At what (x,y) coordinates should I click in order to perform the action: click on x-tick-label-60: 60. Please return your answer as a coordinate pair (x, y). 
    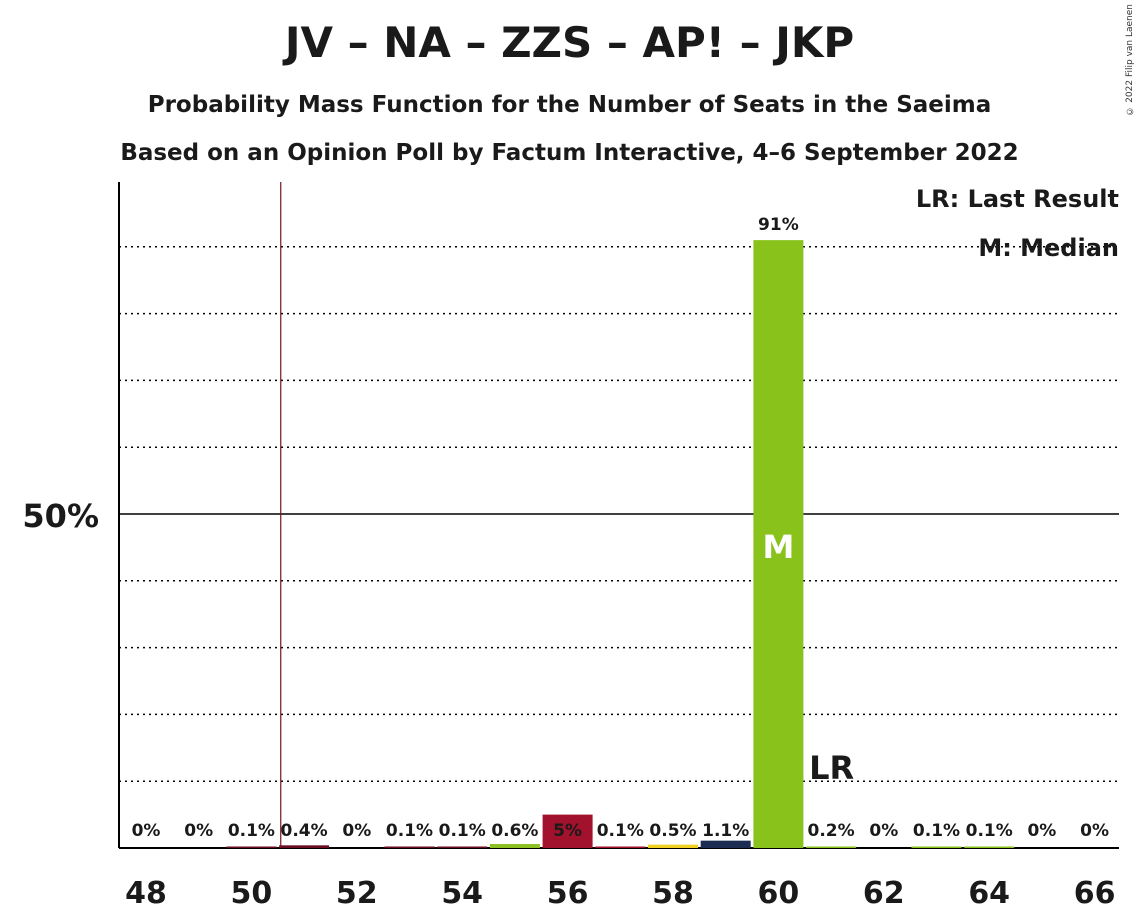
    Looking at the image, I should click on (779, 893).